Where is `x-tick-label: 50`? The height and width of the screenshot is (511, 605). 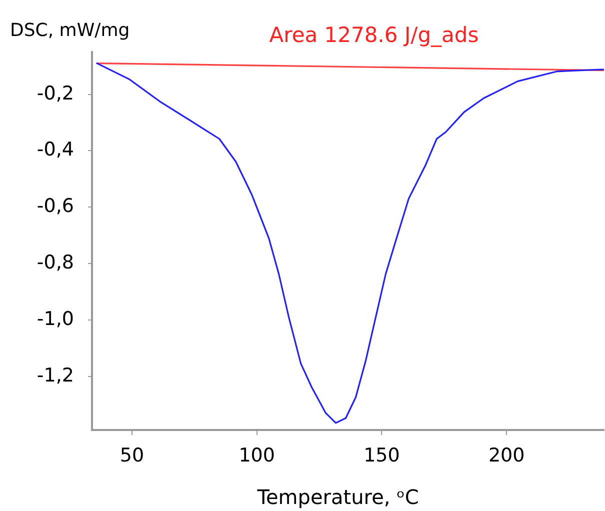
x-tick-label: 50 is located at coordinates (132, 455).